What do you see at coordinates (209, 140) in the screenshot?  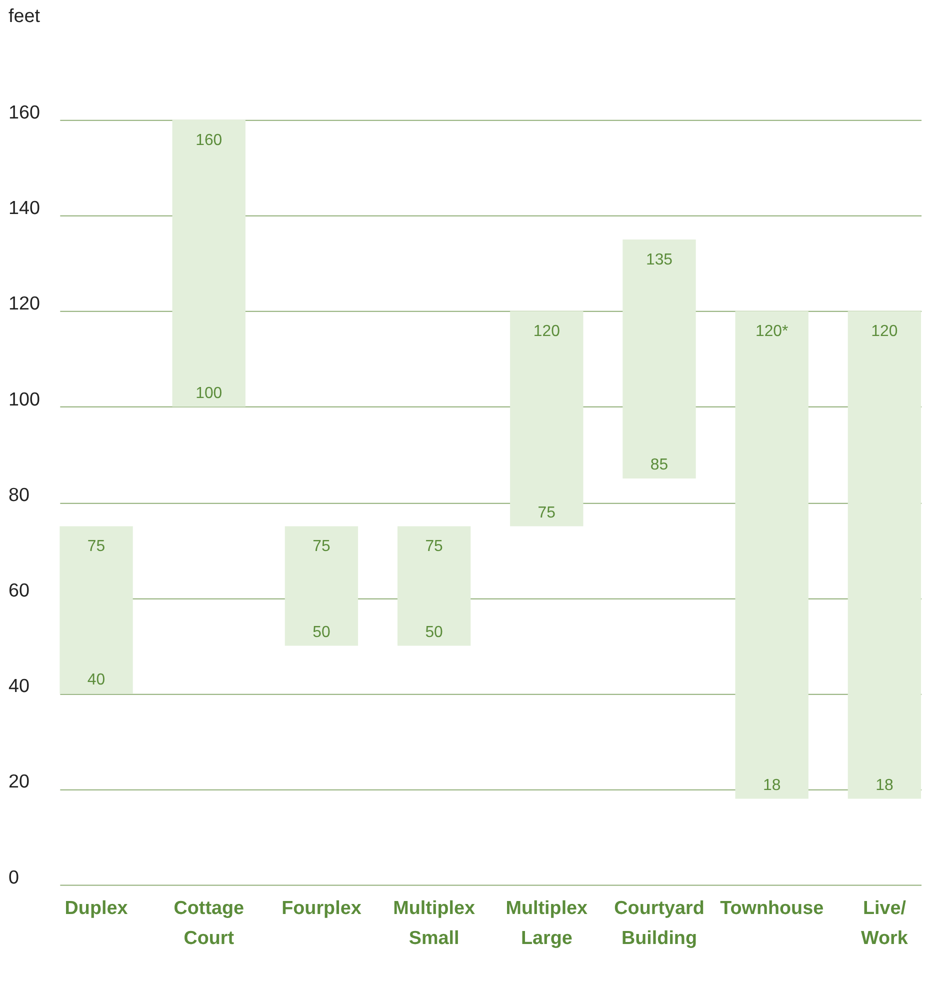 I see `annotation: 160` at bounding box center [209, 140].